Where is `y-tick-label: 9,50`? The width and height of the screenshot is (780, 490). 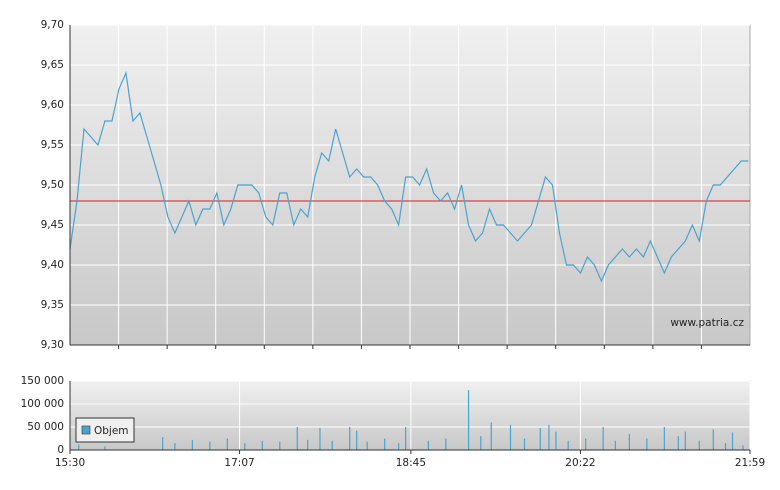
y-tick-label: 9,50 is located at coordinates (52, 185).